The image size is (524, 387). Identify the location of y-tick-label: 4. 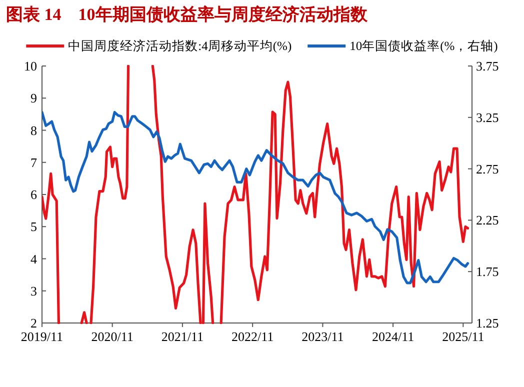
(34, 258).